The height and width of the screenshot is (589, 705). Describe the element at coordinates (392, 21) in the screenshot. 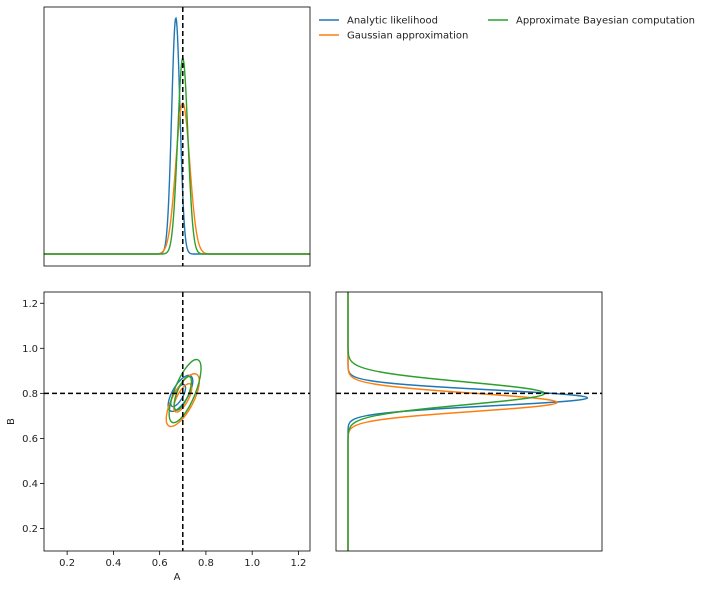

I see `legend-label-0: Analytic likelihood` at that location.